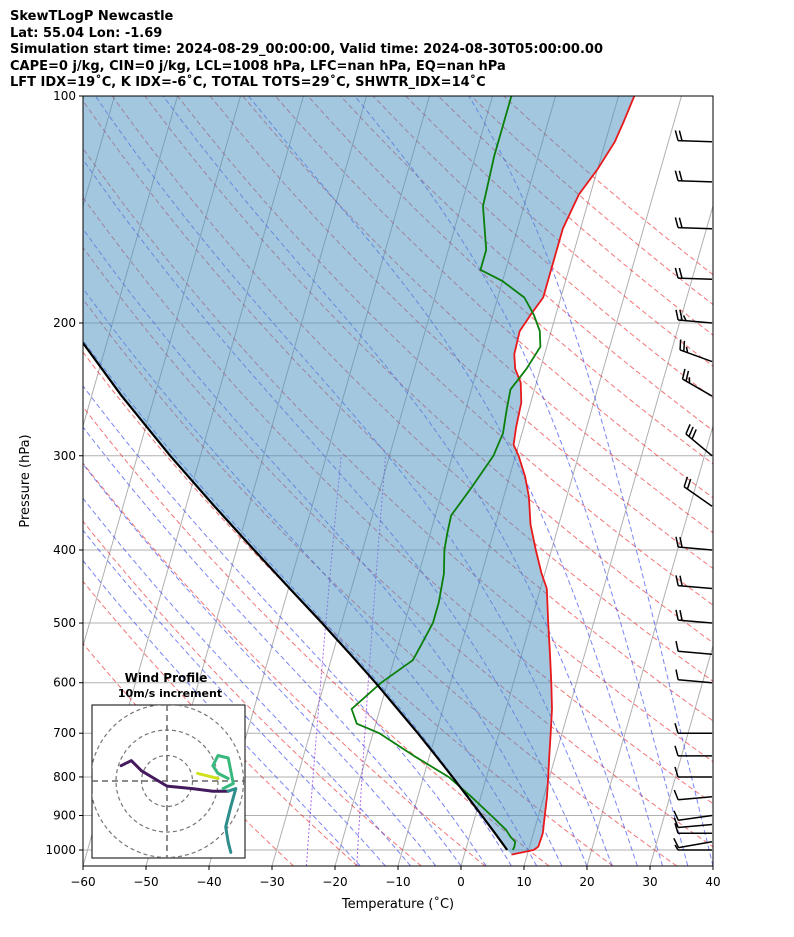 Image resolution: width=794 pixels, height=937 pixels. I want to click on x-tick-label: 0, so click(461, 882).